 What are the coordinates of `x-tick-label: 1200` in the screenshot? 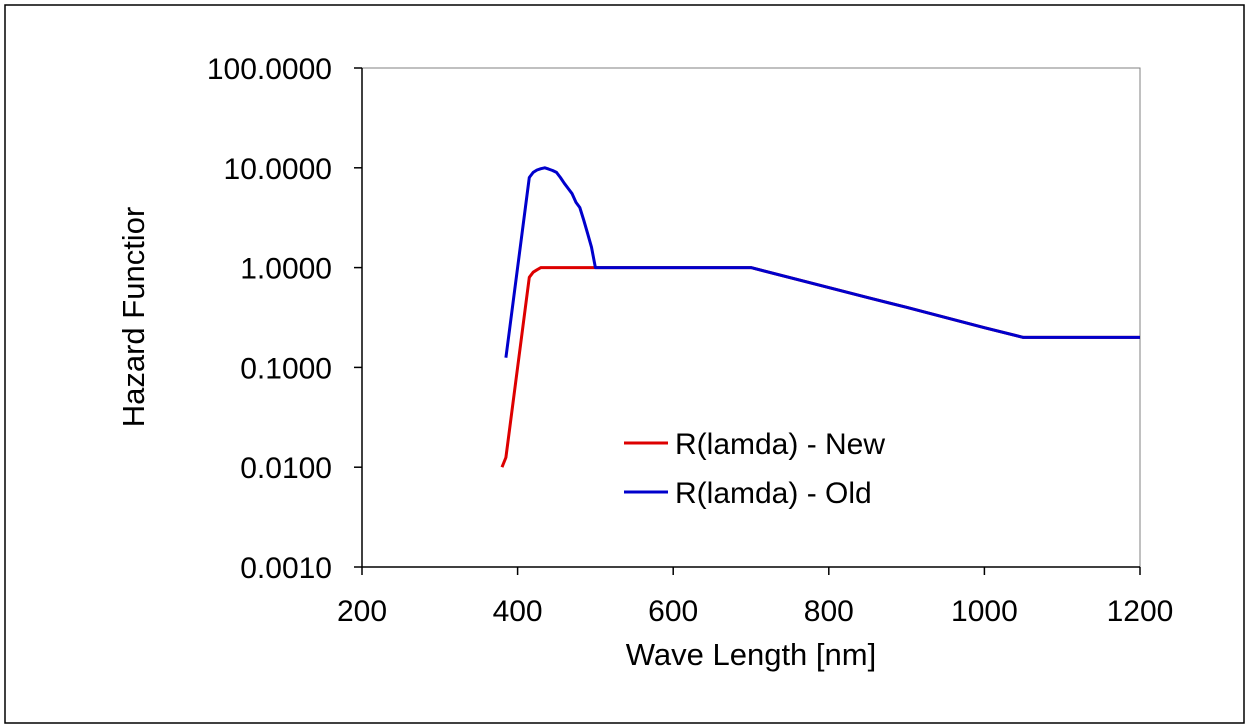 It's located at (1140, 611).